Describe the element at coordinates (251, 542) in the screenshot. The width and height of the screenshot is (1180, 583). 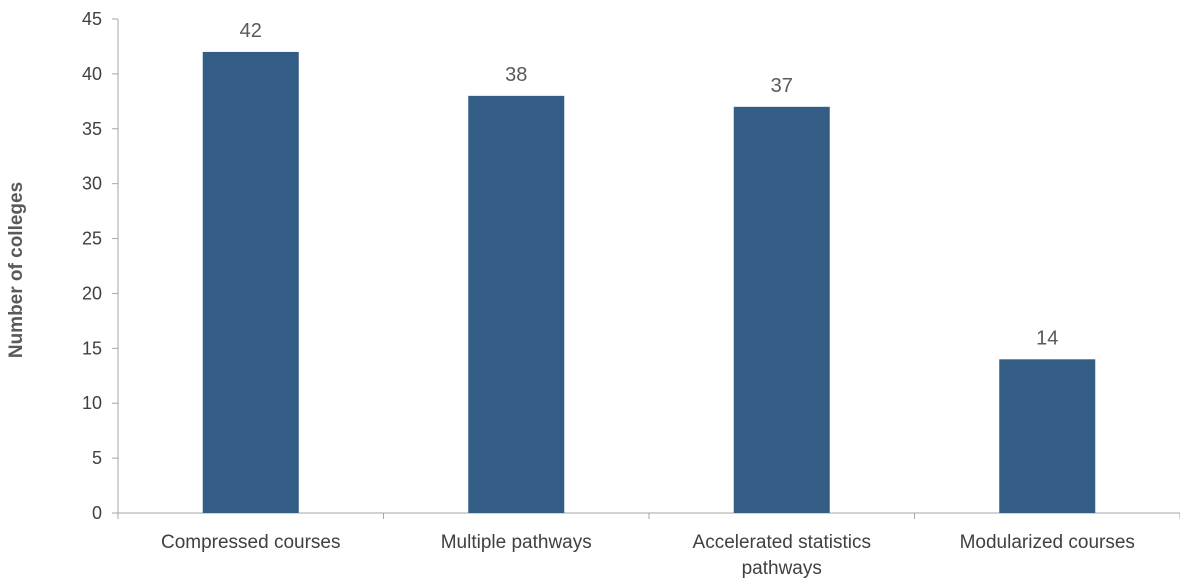
I see `category-label: Compressed courses` at that location.